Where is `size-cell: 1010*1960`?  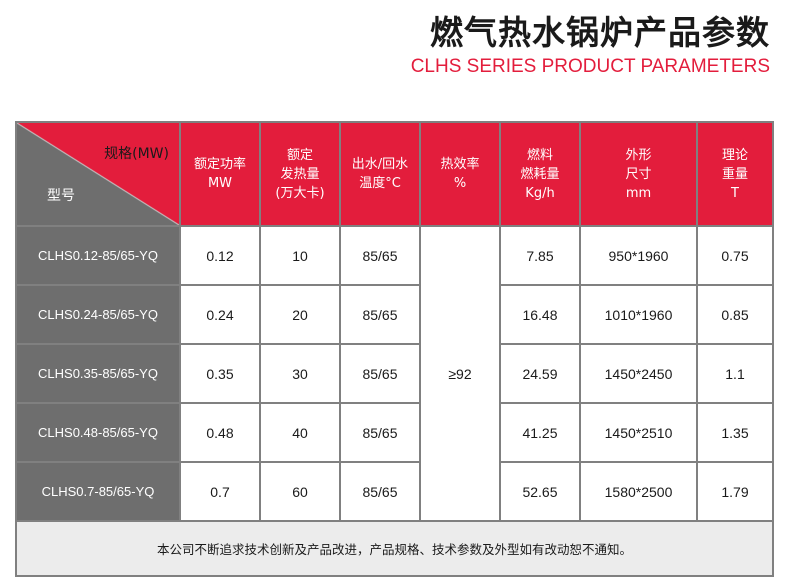
size-cell: 1010*1960 is located at coordinates (638, 314).